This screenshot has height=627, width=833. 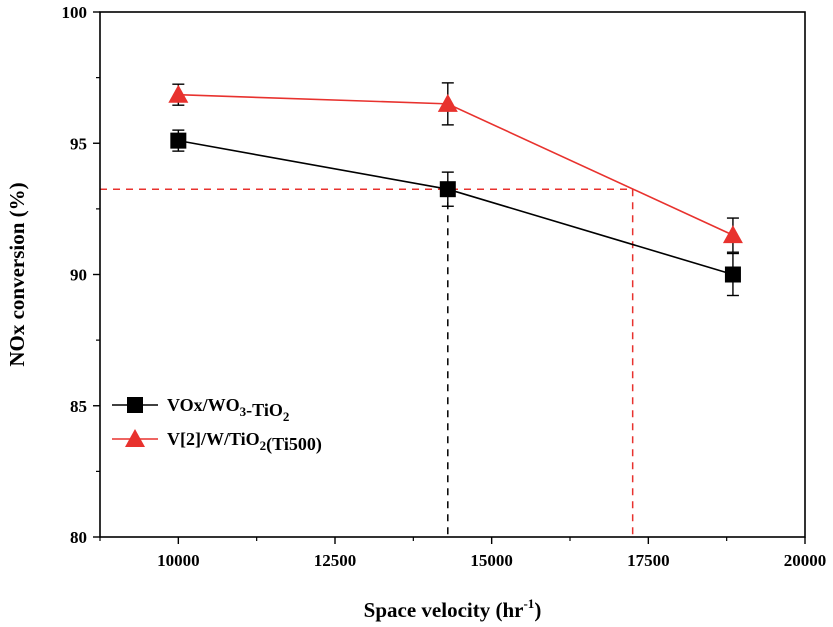 What do you see at coordinates (456, 207) in the screenshot?
I see `series-line` at bounding box center [456, 207].